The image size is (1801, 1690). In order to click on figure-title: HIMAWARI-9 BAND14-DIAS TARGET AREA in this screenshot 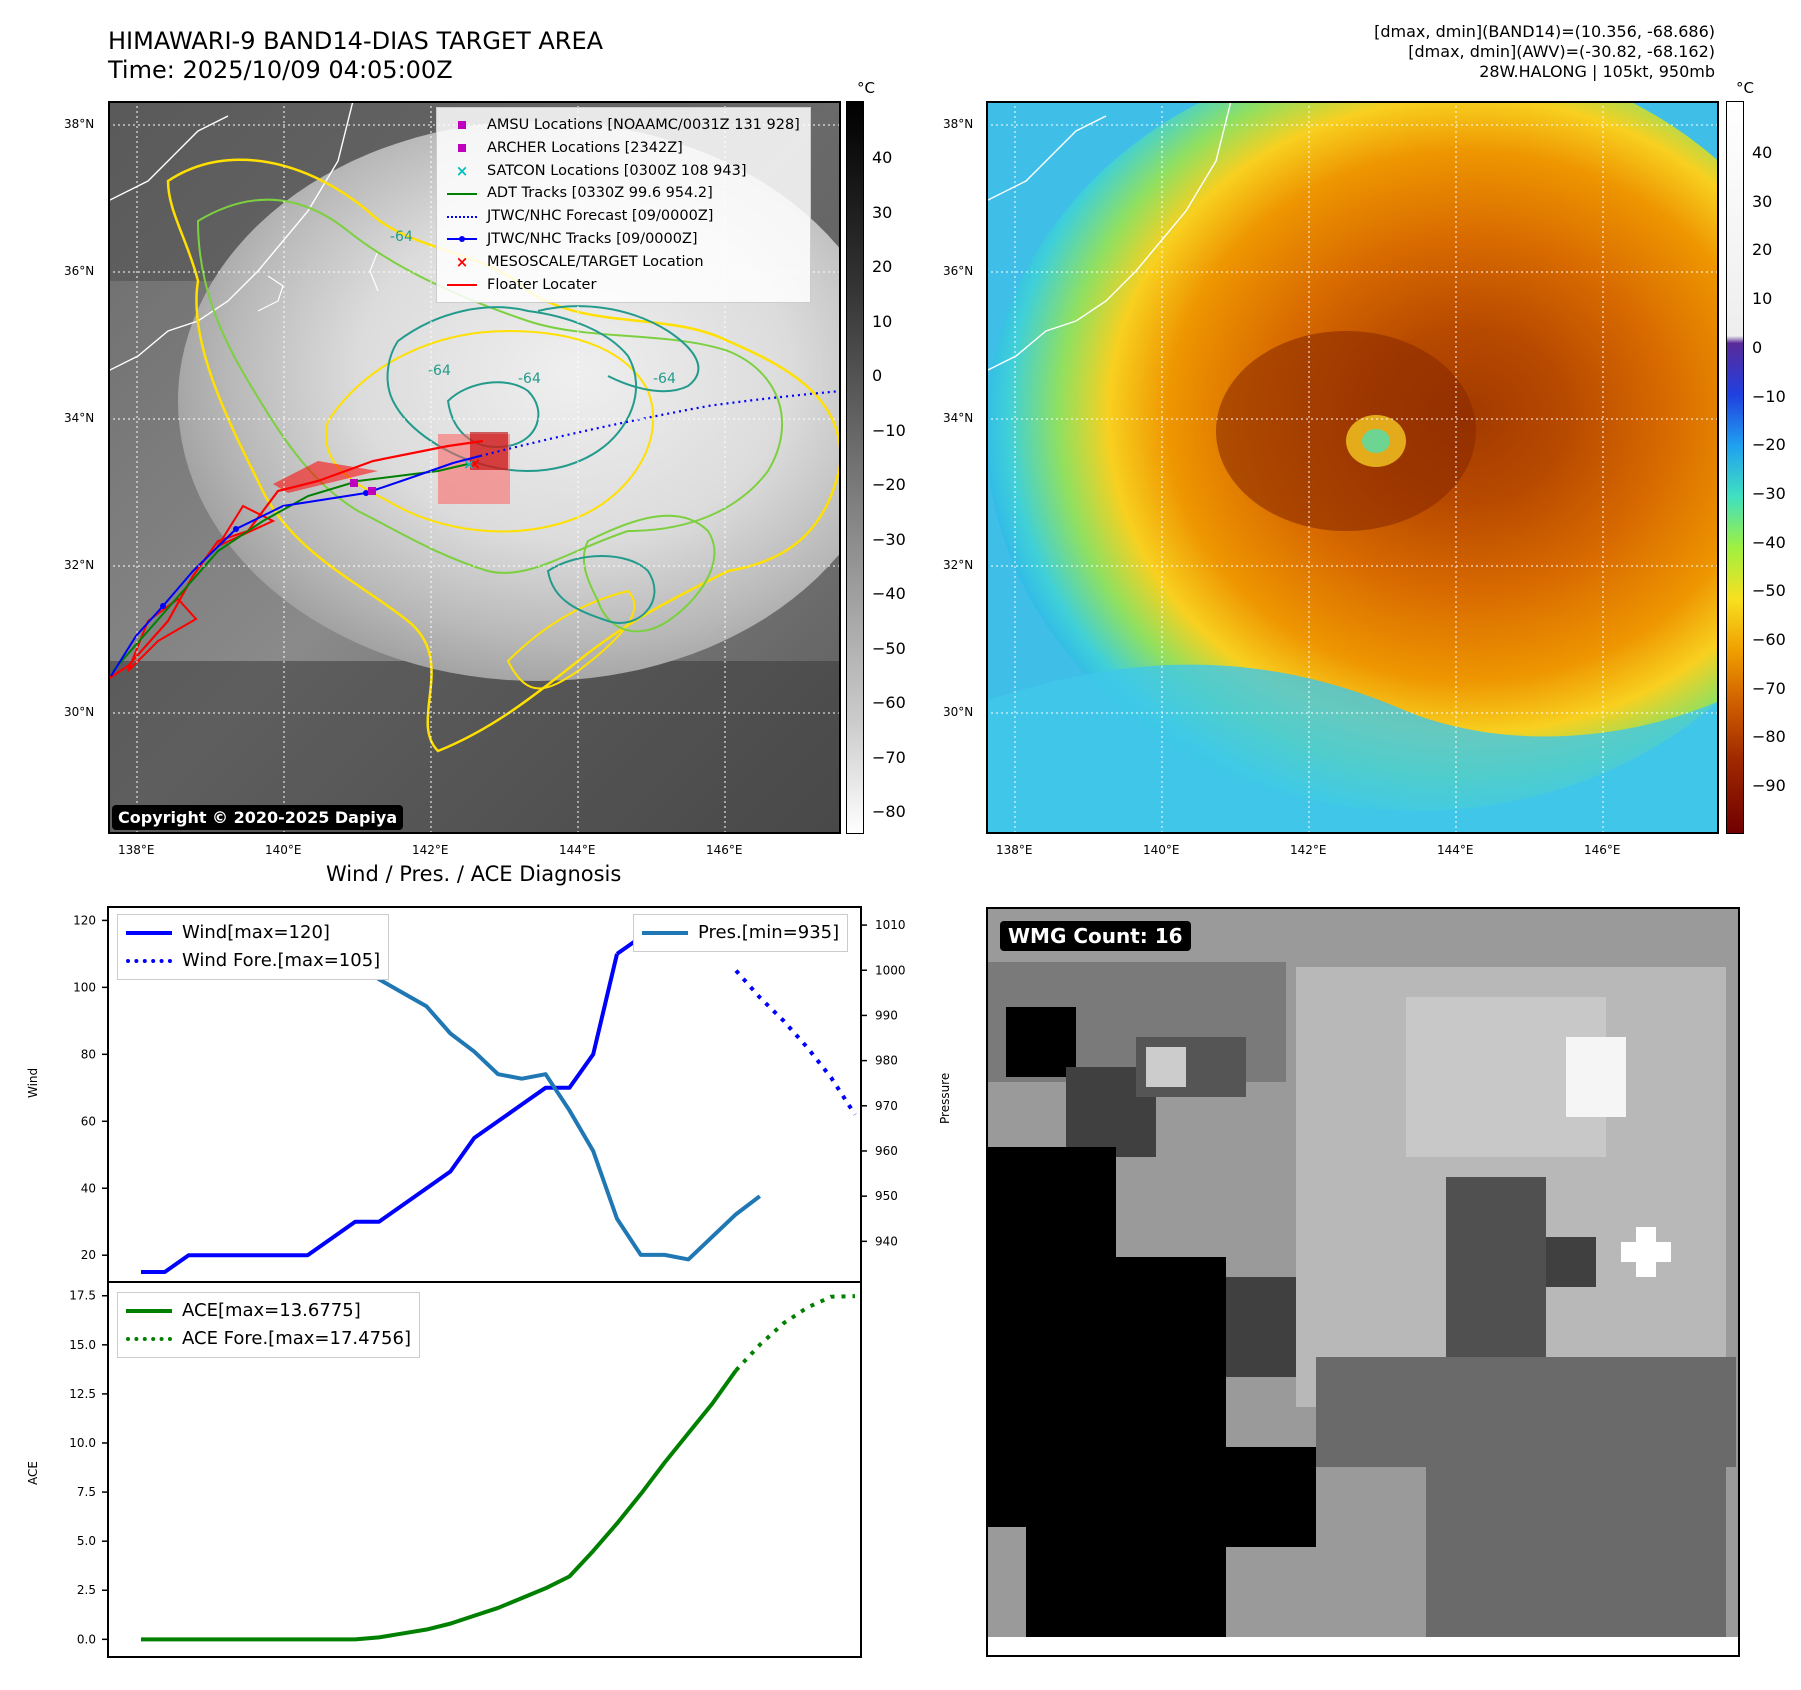, I will do `click(356, 41)`.